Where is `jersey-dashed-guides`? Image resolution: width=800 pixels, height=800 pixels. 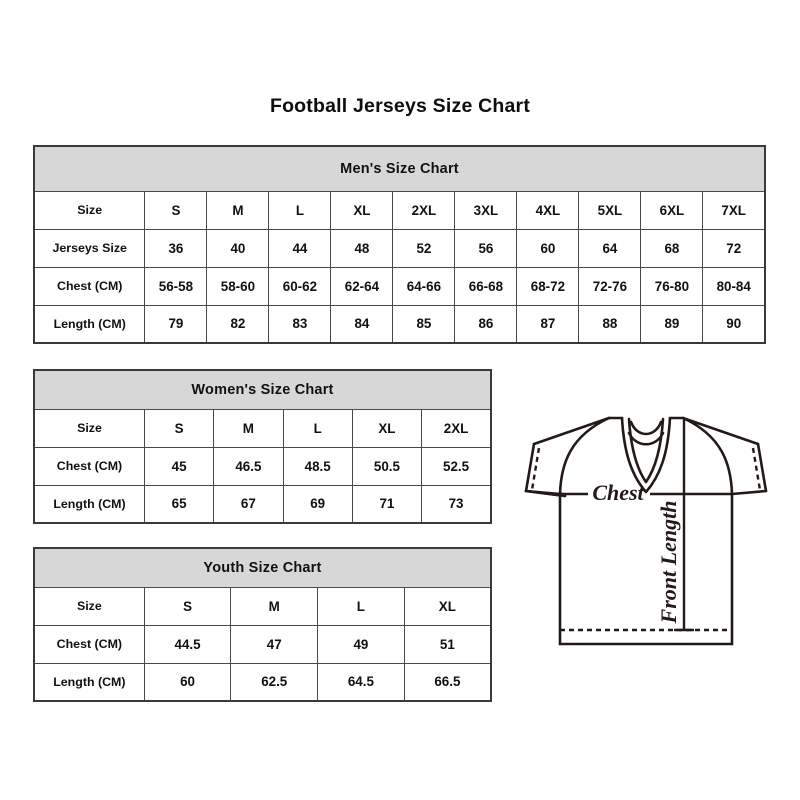
jersey-dashed-guides is located at coordinates (646, 539).